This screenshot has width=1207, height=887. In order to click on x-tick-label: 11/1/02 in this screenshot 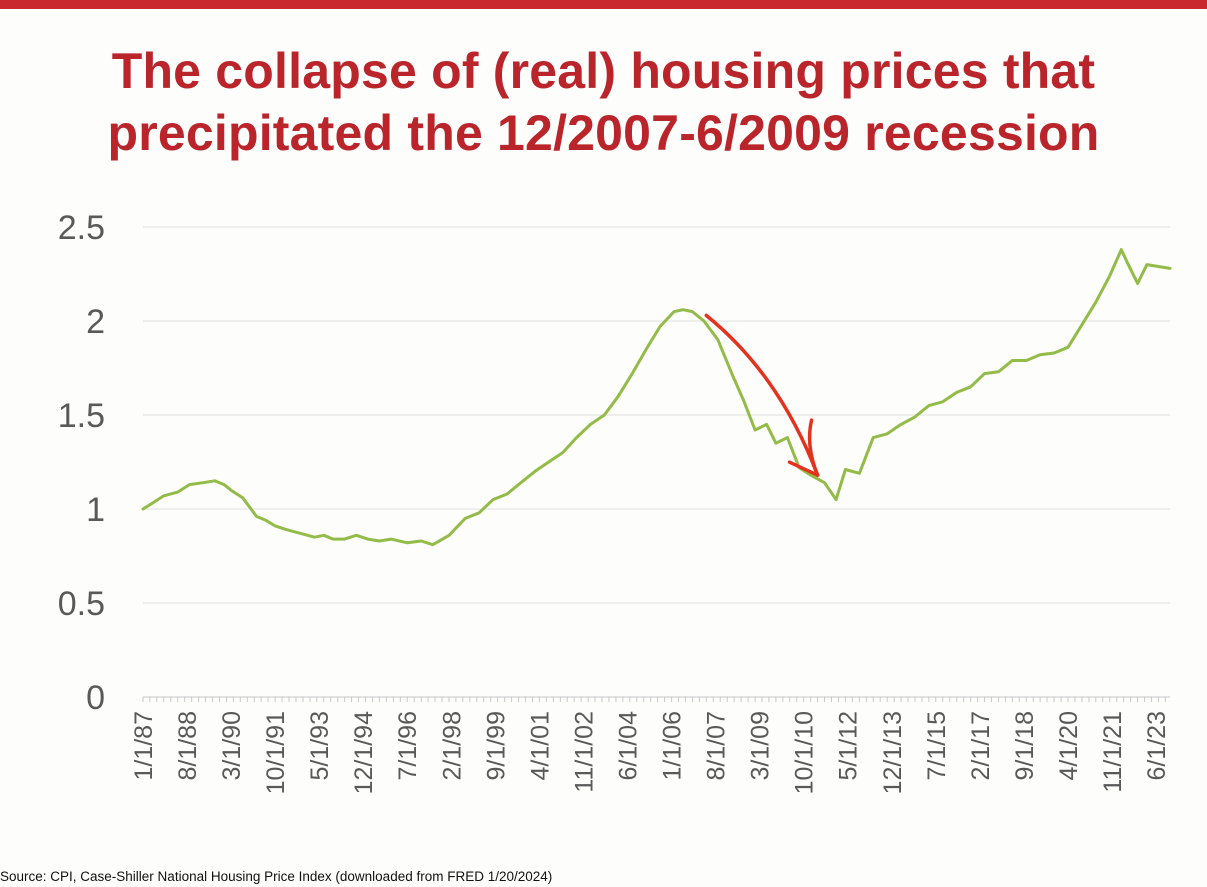, I will do `click(584, 752)`.